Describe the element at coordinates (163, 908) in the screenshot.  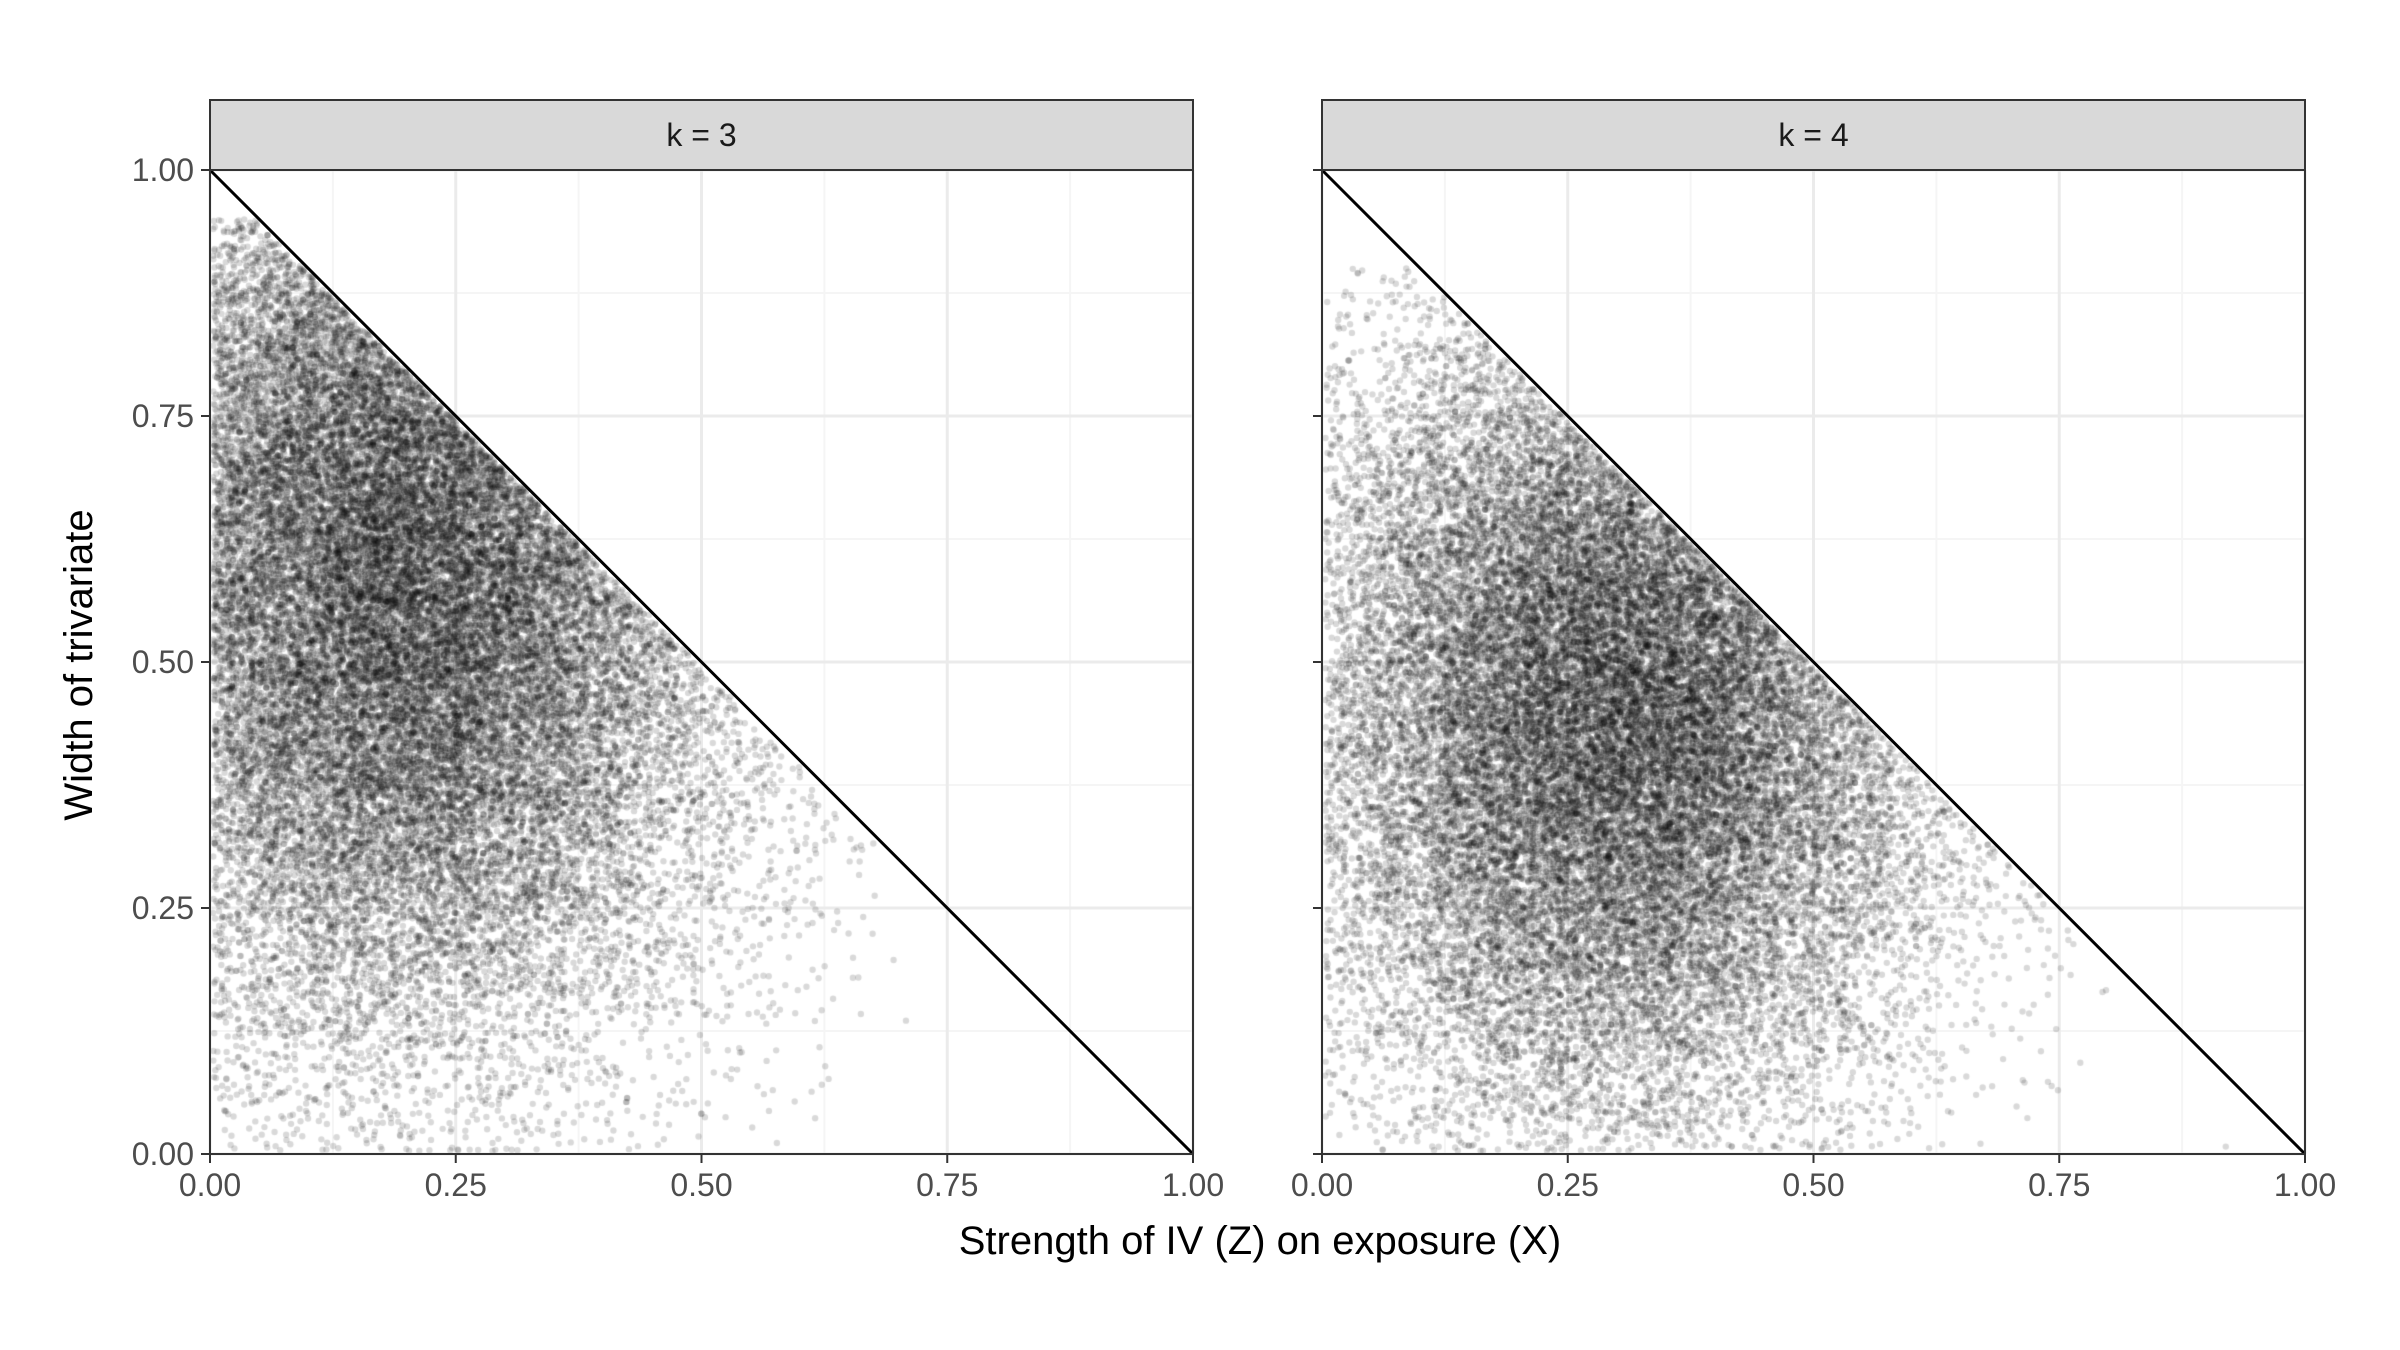
I see `y-tick-label: 0.25` at that location.